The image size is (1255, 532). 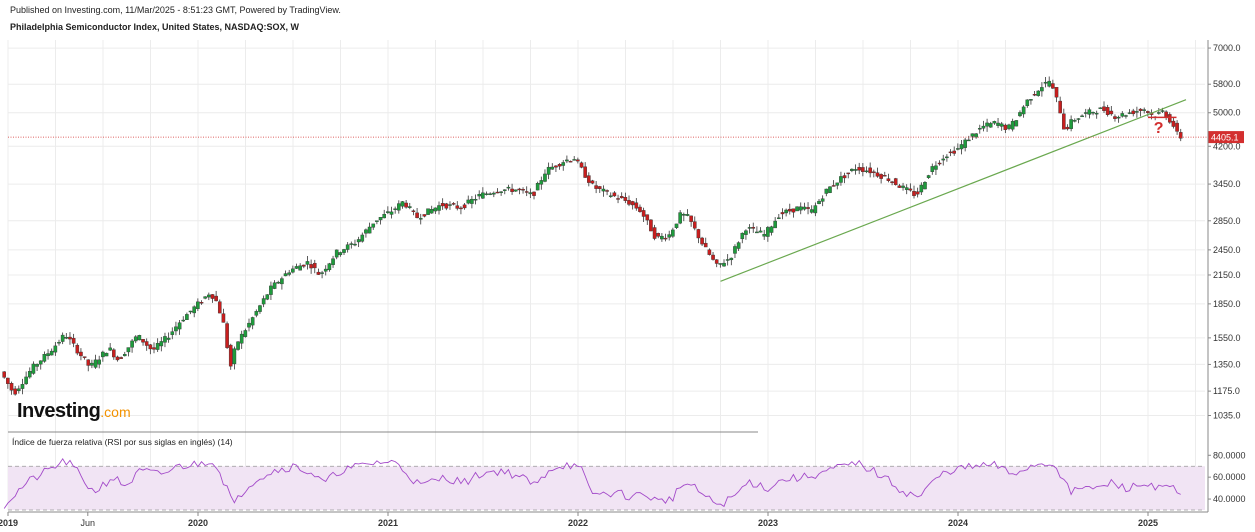 I want to click on x-tick-label: 2019, so click(x=9, y=523).